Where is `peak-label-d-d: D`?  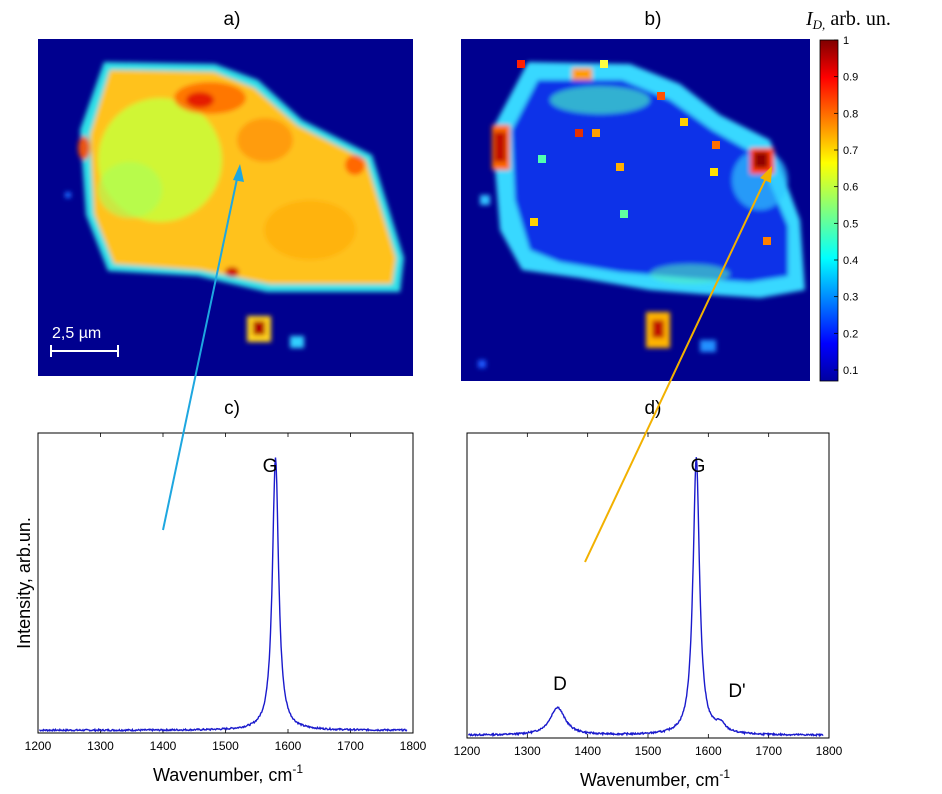 peak-label-d-d: D is located at coordinates (560, 684).